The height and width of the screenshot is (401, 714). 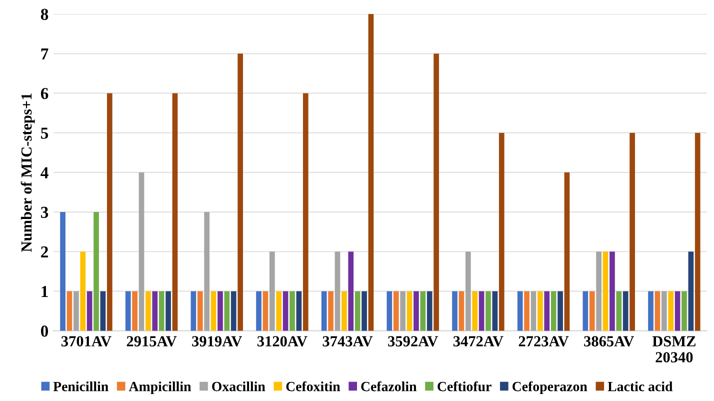 What do you see at coordinates (543, 341) in the screenshot?
I see `x-tick-label: 2723AV` at bounding box center [543, 341].